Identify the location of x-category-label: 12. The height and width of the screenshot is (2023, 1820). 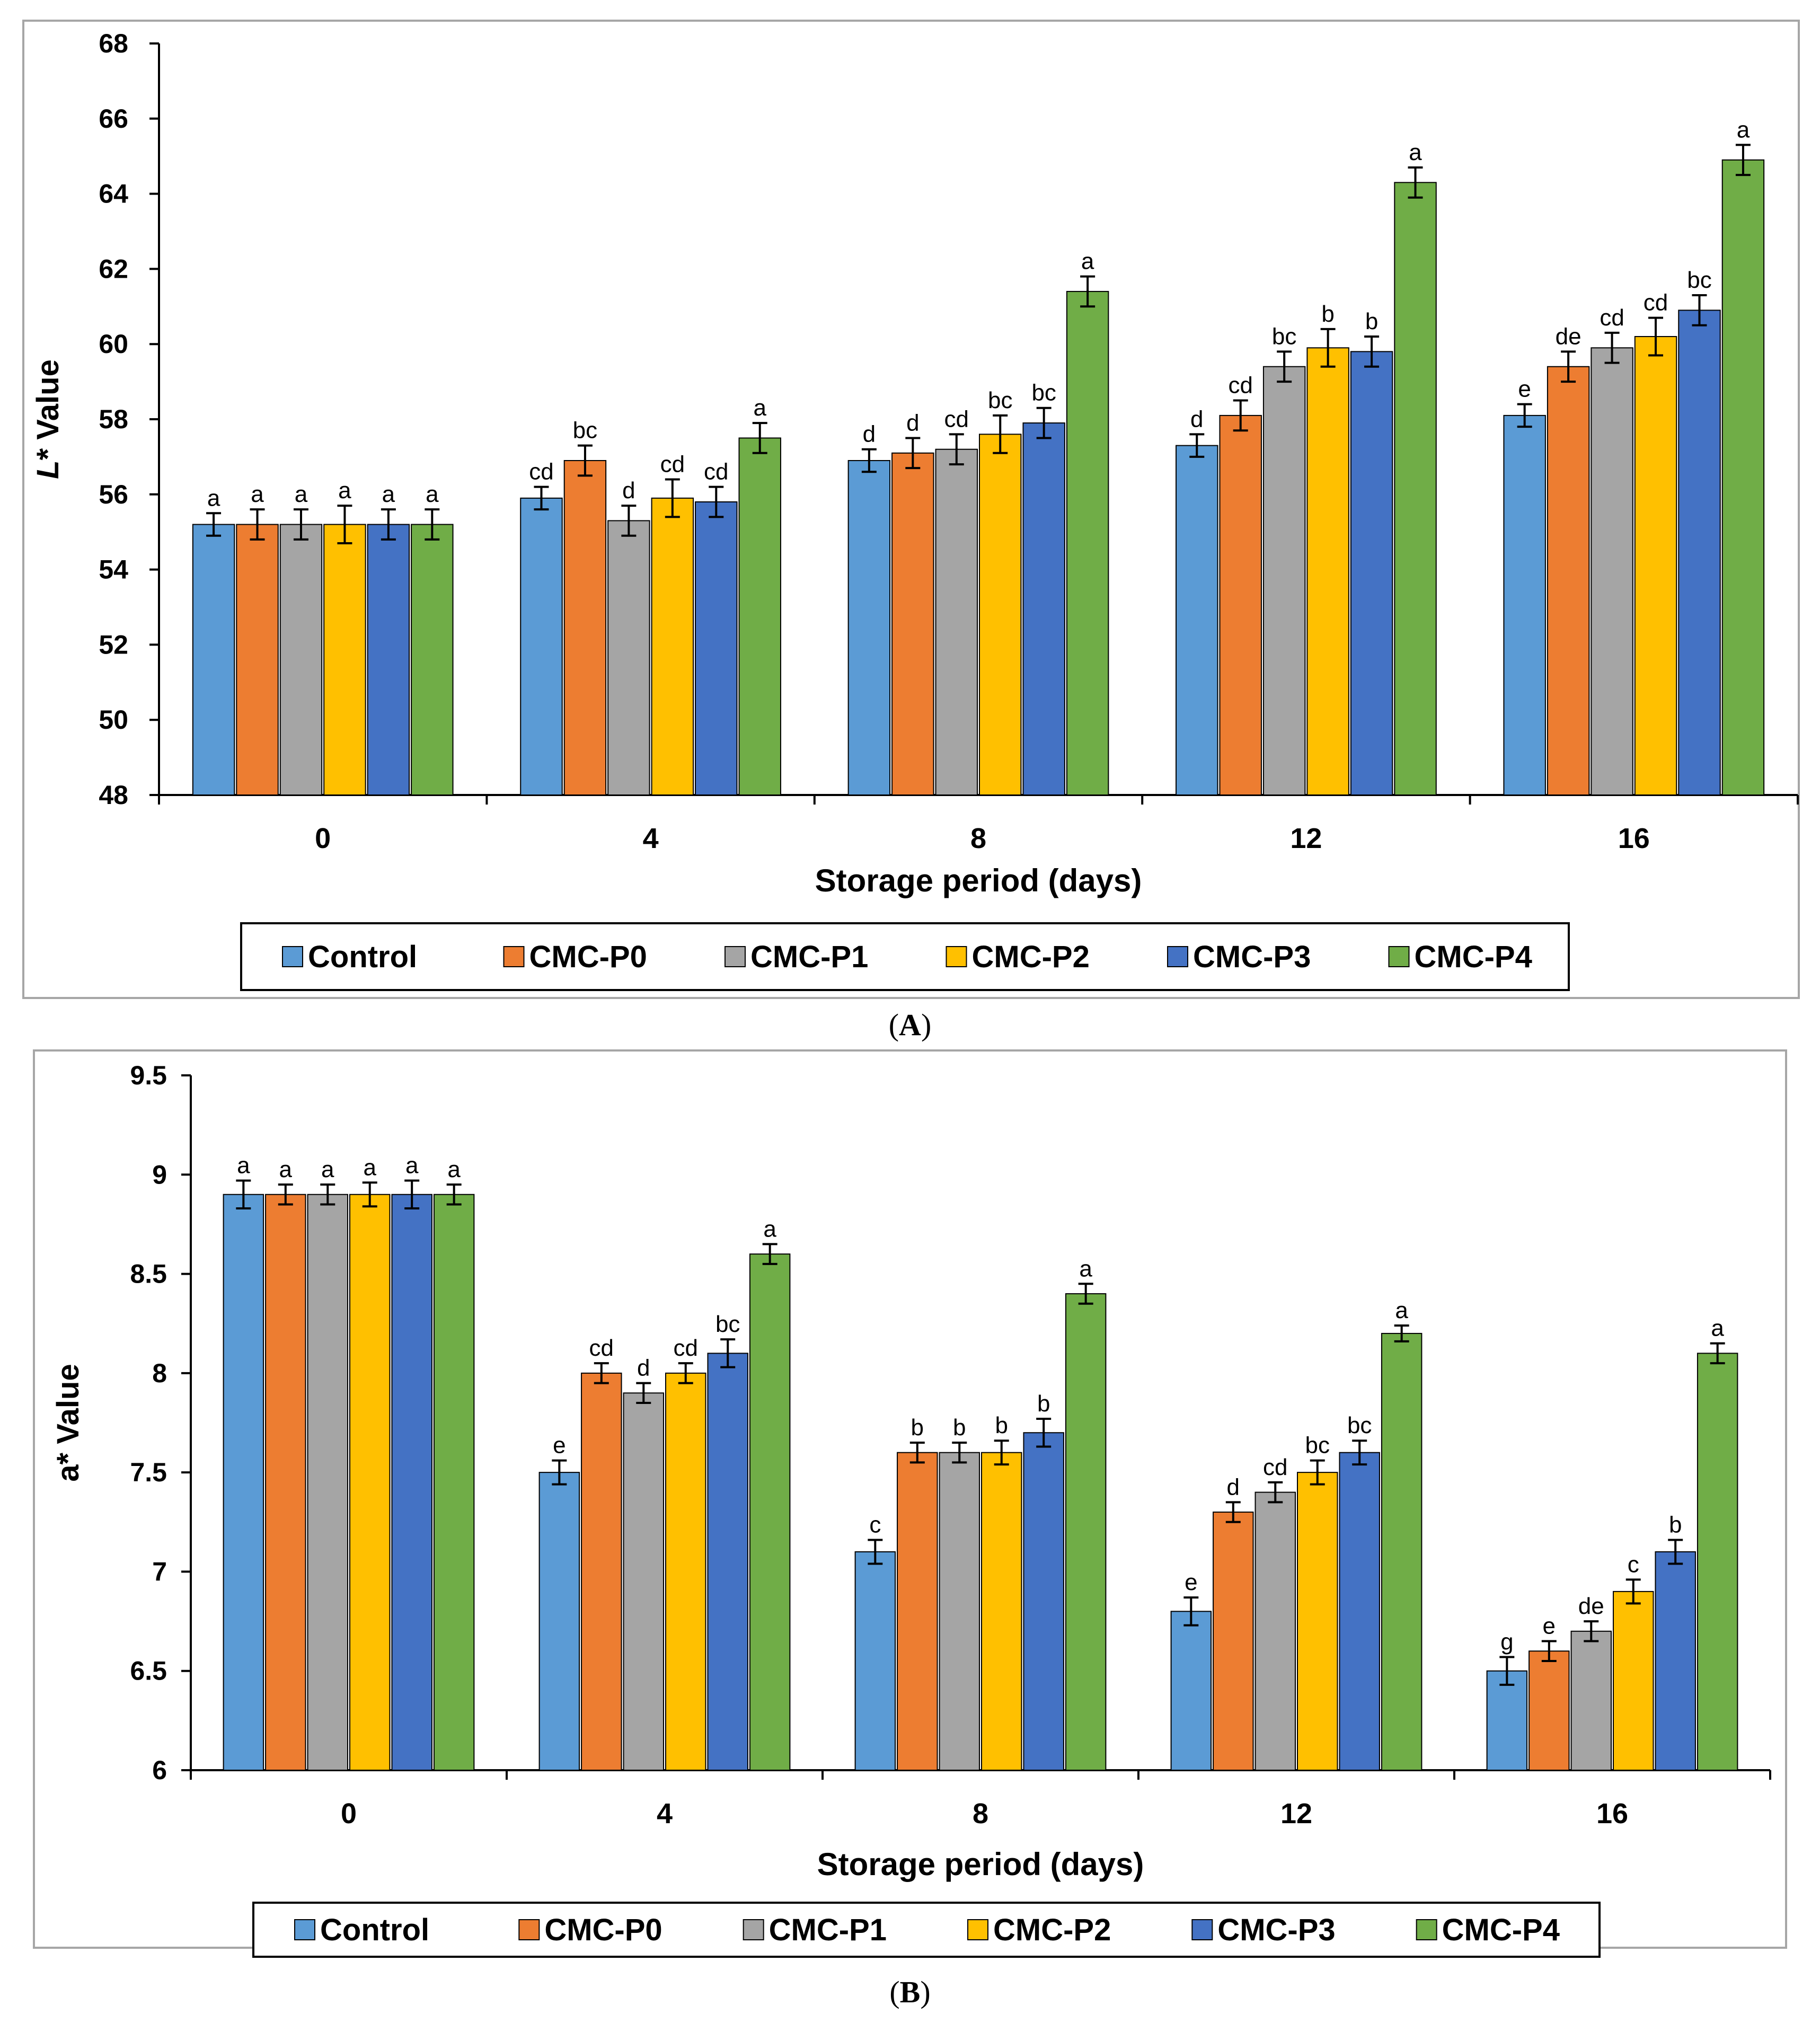
(1306, 838).